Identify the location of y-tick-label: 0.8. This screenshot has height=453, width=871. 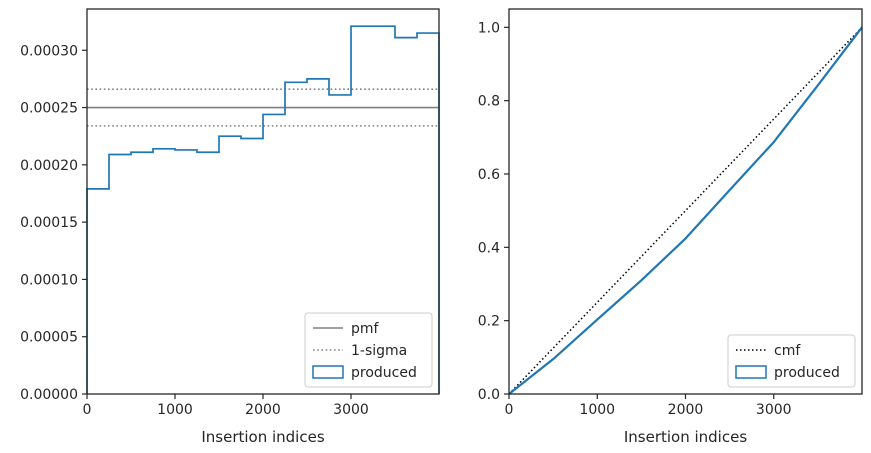
(489, 102).